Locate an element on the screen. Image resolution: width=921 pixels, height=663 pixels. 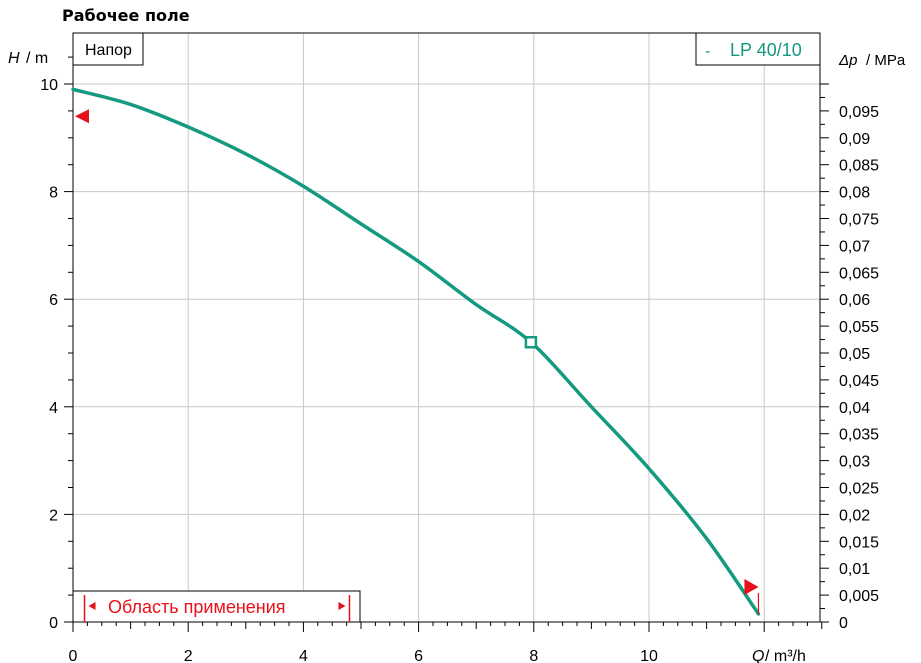
right-tick-label: 0,05 is located at coordinates (854, 354).